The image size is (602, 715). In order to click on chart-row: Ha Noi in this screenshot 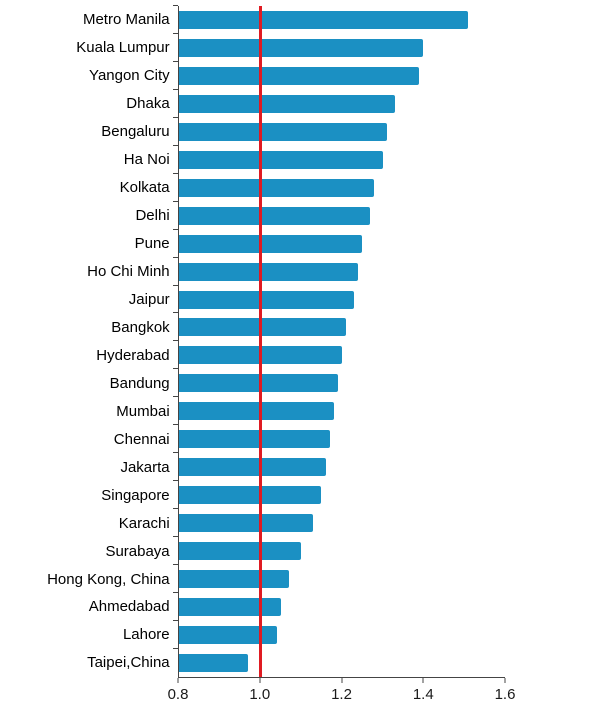, I will do `click(252, 159)`.